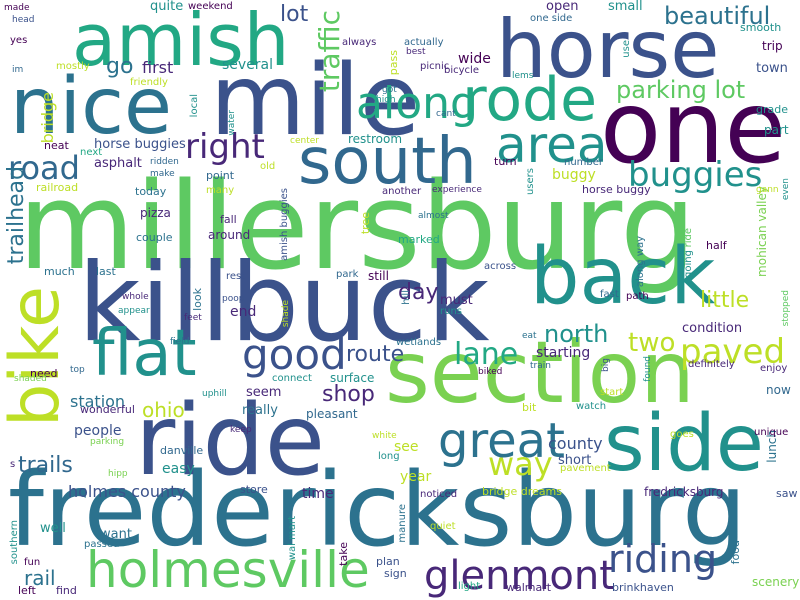 This screenshot has height=600, width=800. Describe the element at coordinates (563, 353) in the screenshot. I see `word-starting: starting` at that location.